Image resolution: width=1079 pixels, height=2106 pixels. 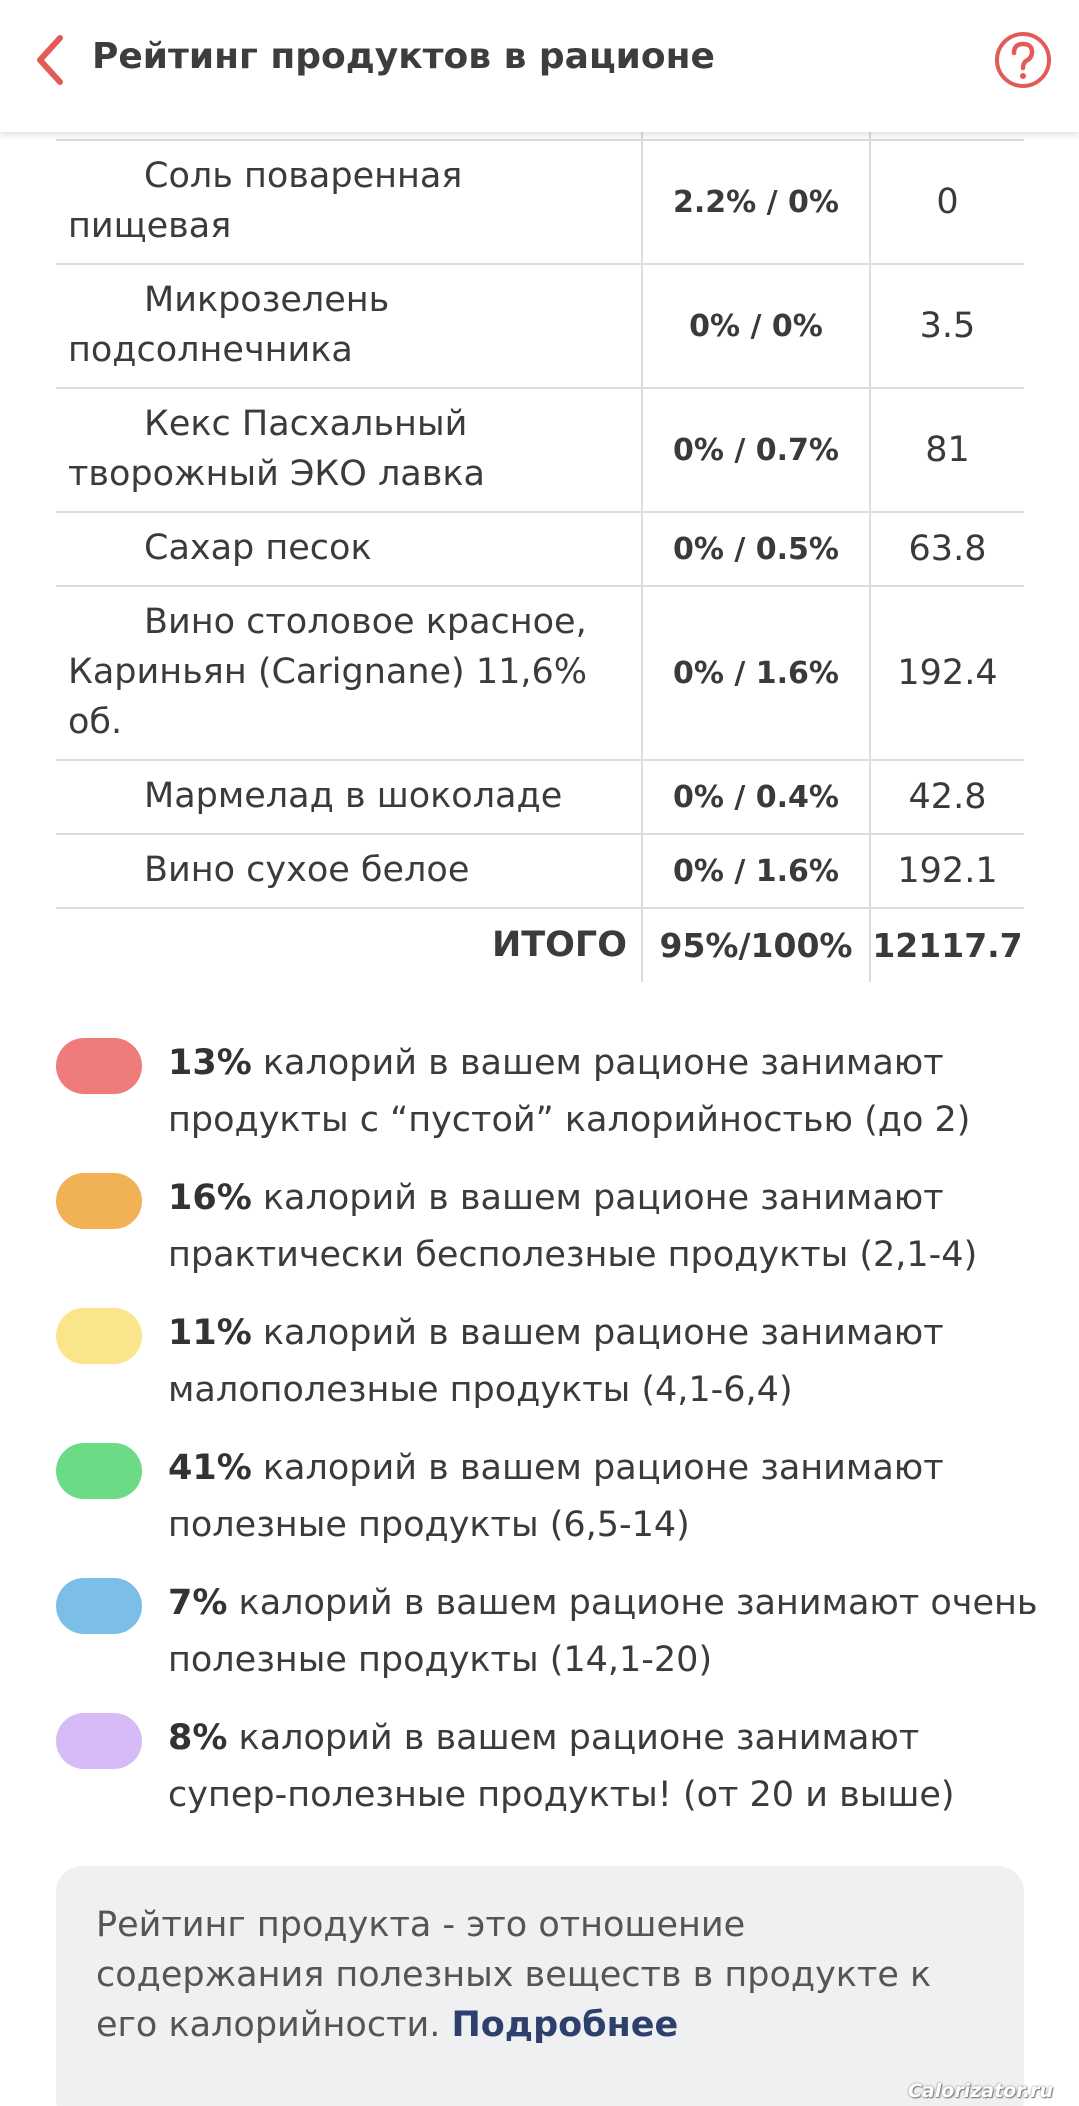 What do you see at coordinates (755, 202) in the screenshot?
I see `product-share: 2.2% / 0%` at bounding box center [755, 202].